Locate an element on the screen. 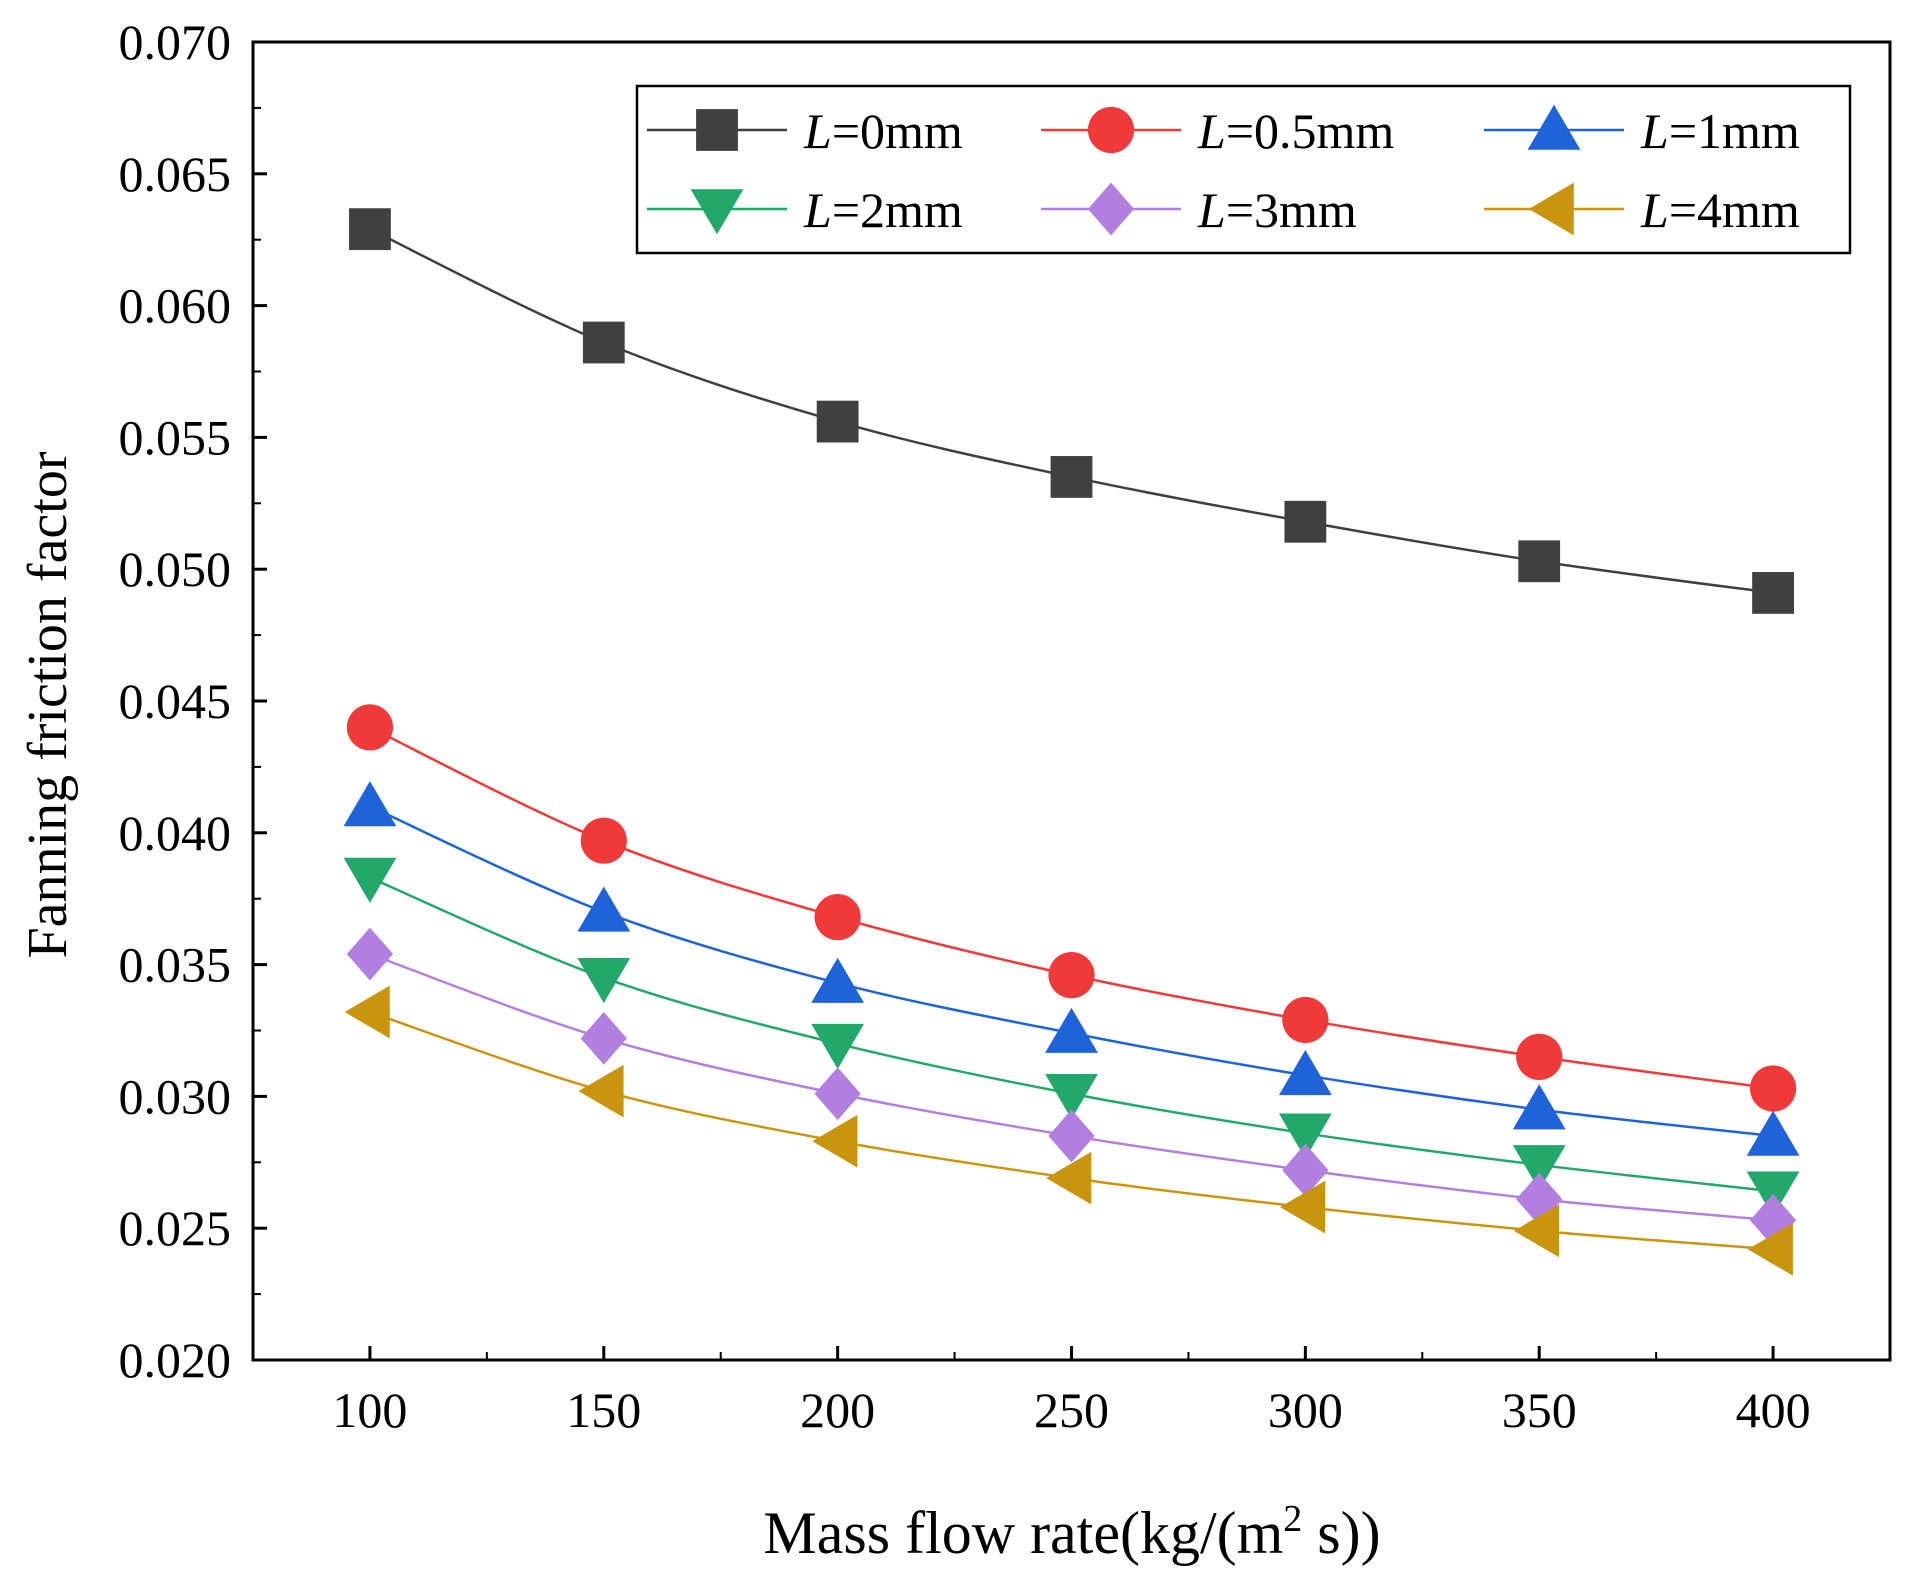 This screenshot has height=1584, width=1910. y-tick-label: 0.060 is located at coordinates (175, 306).